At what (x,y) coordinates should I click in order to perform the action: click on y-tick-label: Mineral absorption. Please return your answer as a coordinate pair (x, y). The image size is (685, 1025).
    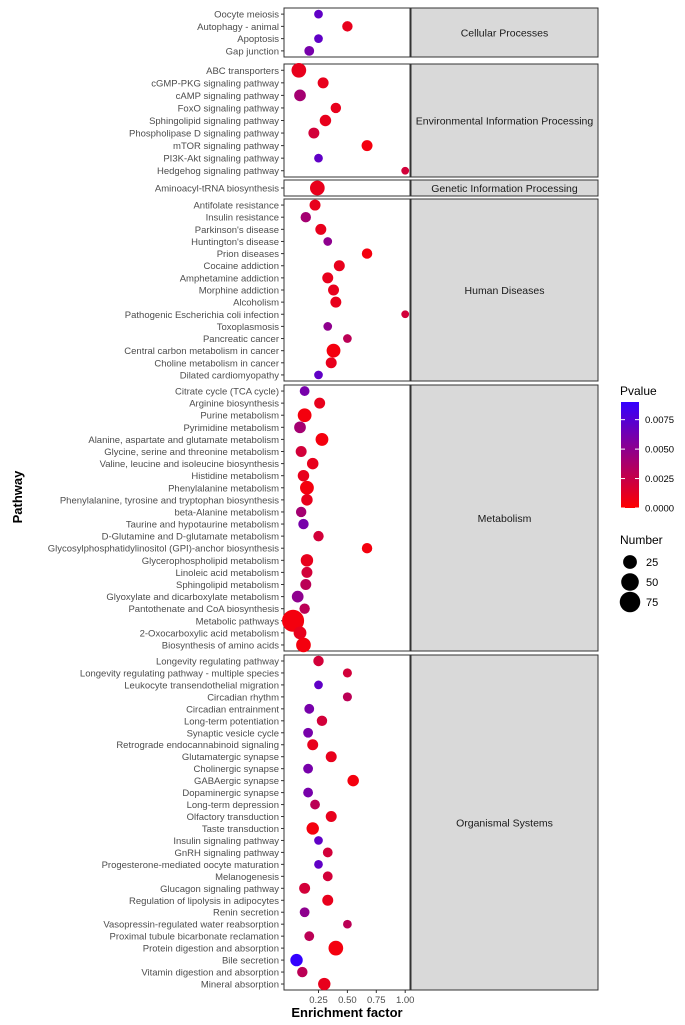
    Looking at the image, I should click on (240, 985).